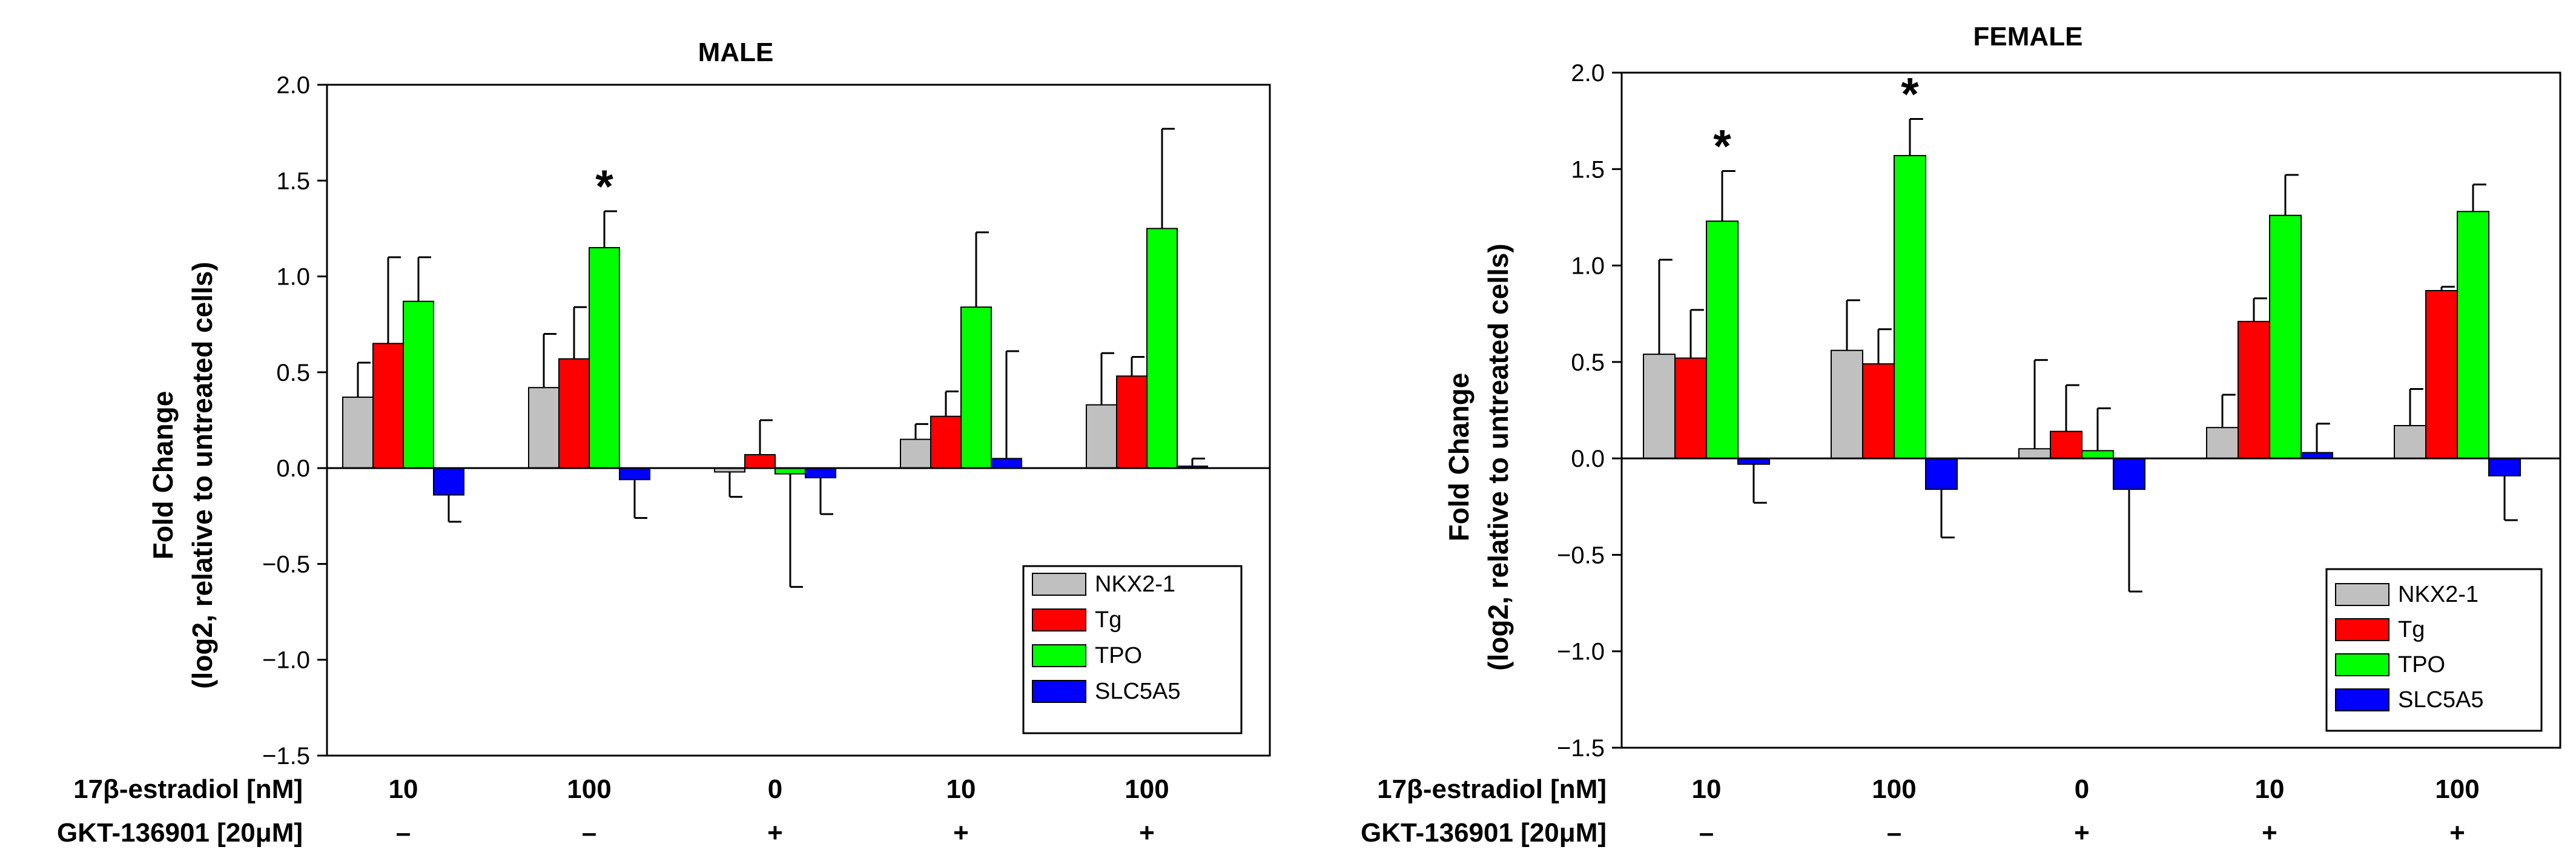  I want to click on significance-markers: *, so click(604, 187).